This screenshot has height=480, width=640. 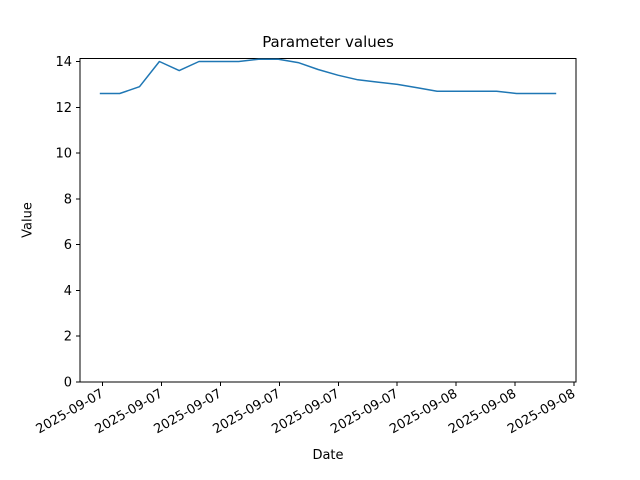 I want to click on y-tick-label: 2, so click(x=68, y=337).